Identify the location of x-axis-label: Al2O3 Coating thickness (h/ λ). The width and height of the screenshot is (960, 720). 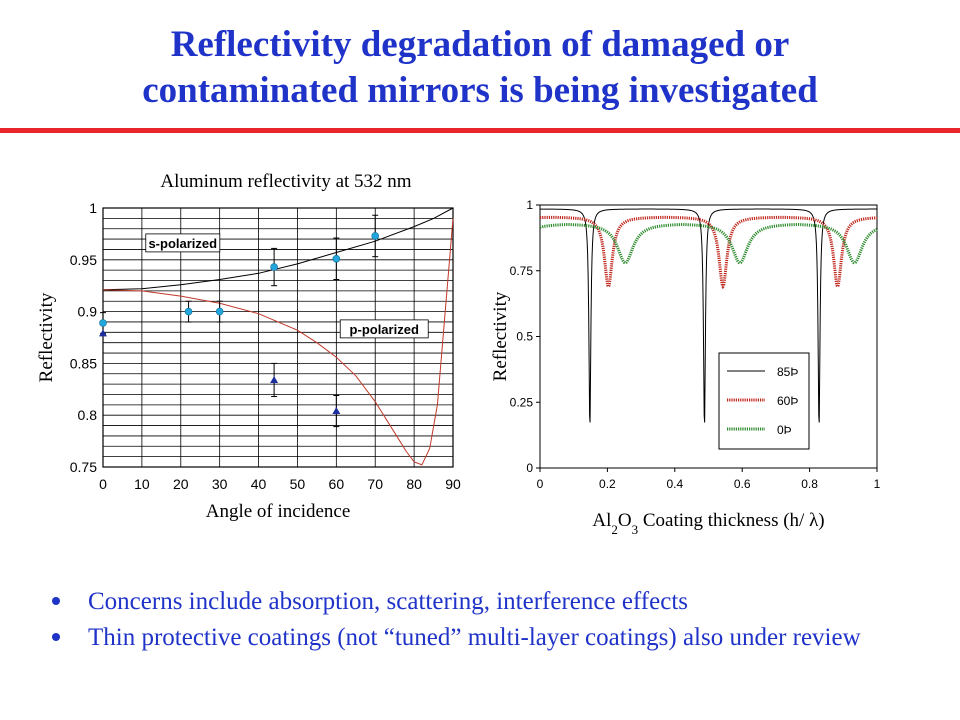
(708, 523).